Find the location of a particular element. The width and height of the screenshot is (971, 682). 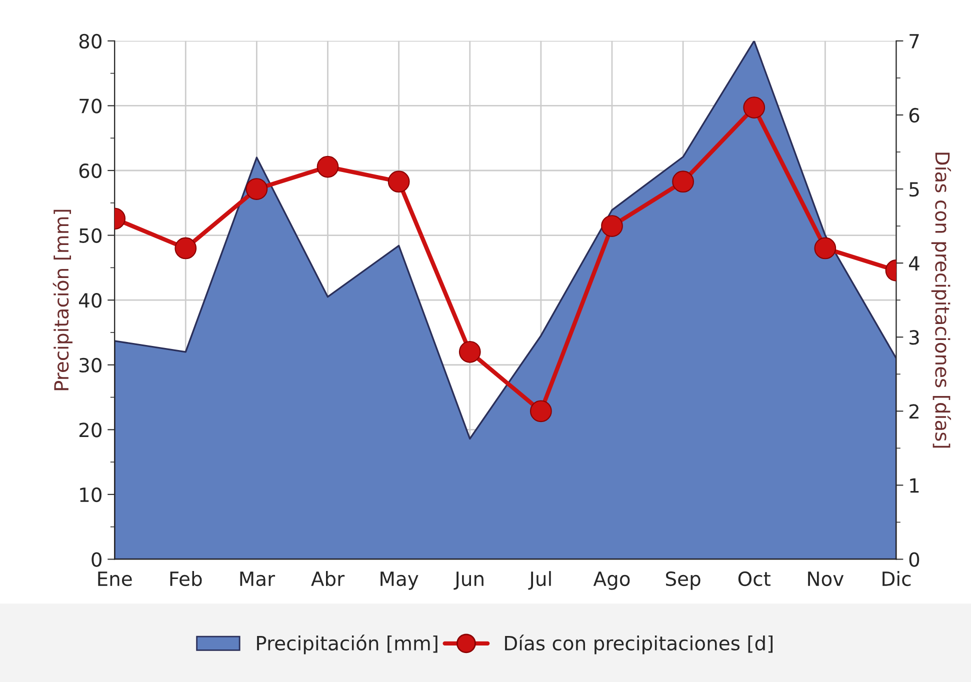

y2-tick-label: 2 is located at coordinates (913, 411).